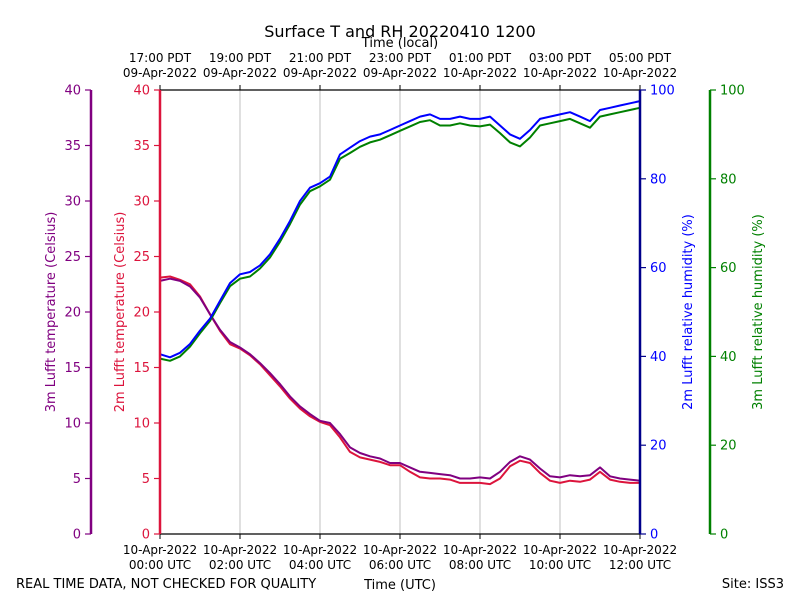  What do you see at coordinates (728, 268) in the screenshot?
I see `rh3m-tick-label: 60` at bounding box center [728, 268].